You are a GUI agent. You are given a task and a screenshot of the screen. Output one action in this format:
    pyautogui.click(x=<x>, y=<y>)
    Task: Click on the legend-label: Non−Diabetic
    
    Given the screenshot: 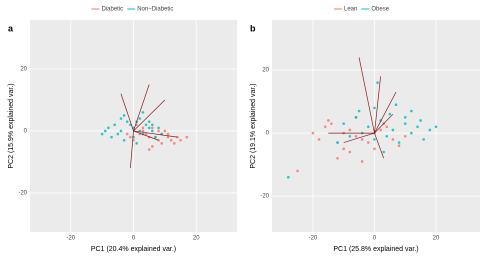 What is the action you would take?
    pyautogui.click(x=155, y=10)
    